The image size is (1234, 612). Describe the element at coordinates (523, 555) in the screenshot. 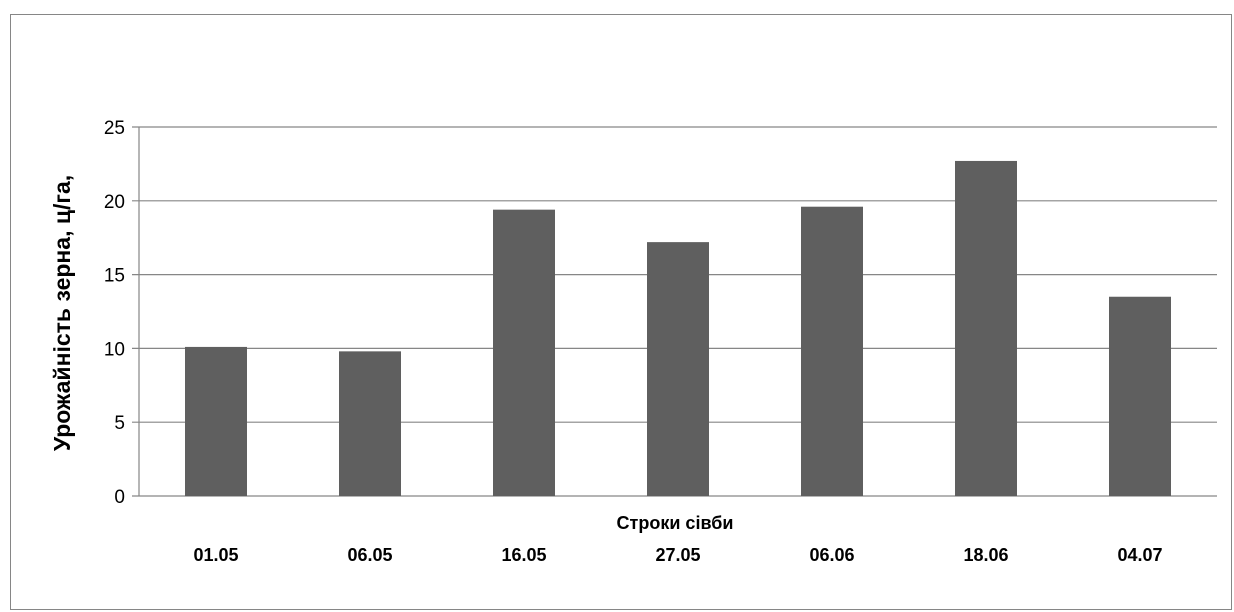

I see `x-tick-label: 16.05` at that location.